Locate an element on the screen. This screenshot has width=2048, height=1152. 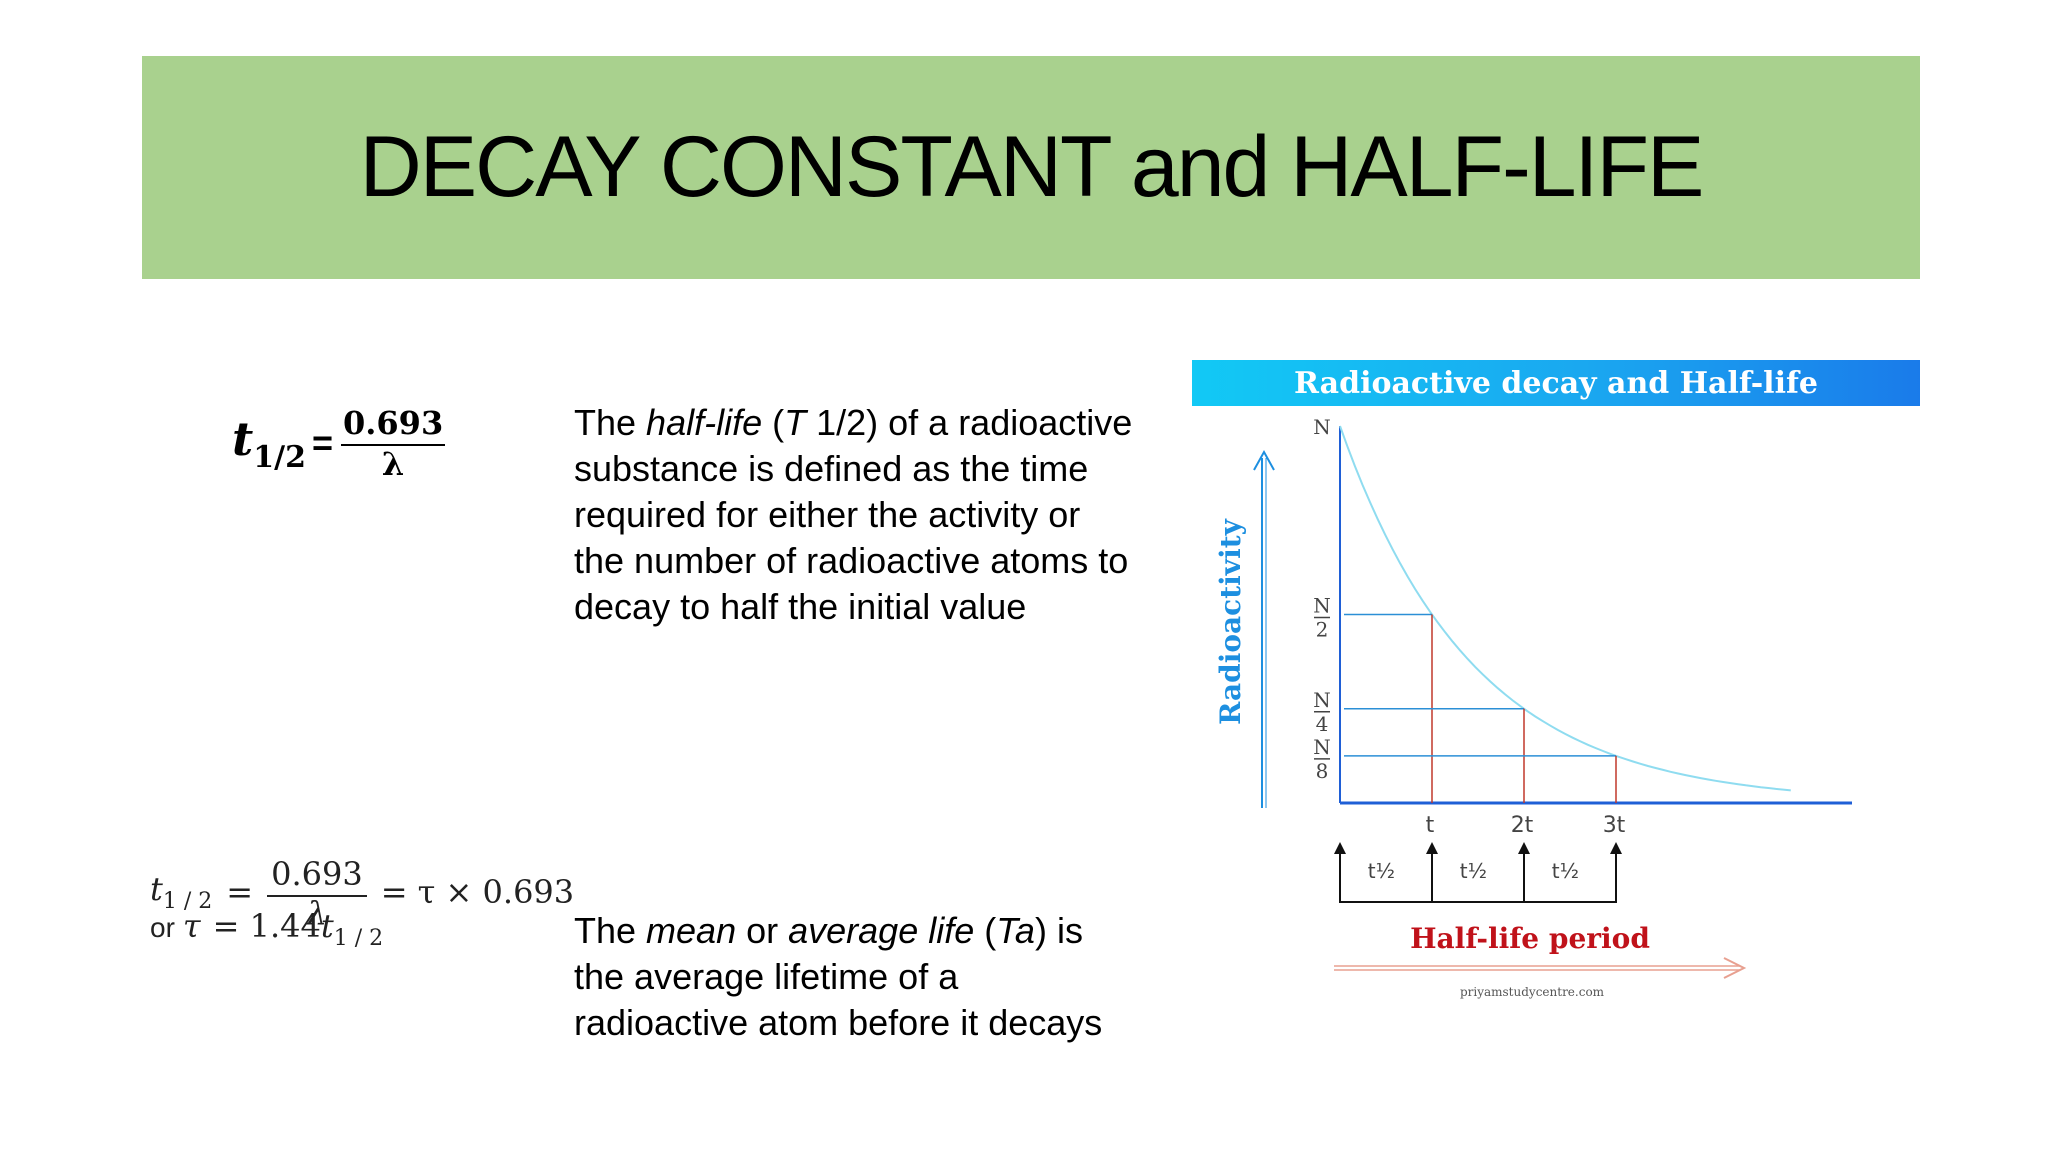
formula-numerator: 0.693 is located at coordinates (393, 425).